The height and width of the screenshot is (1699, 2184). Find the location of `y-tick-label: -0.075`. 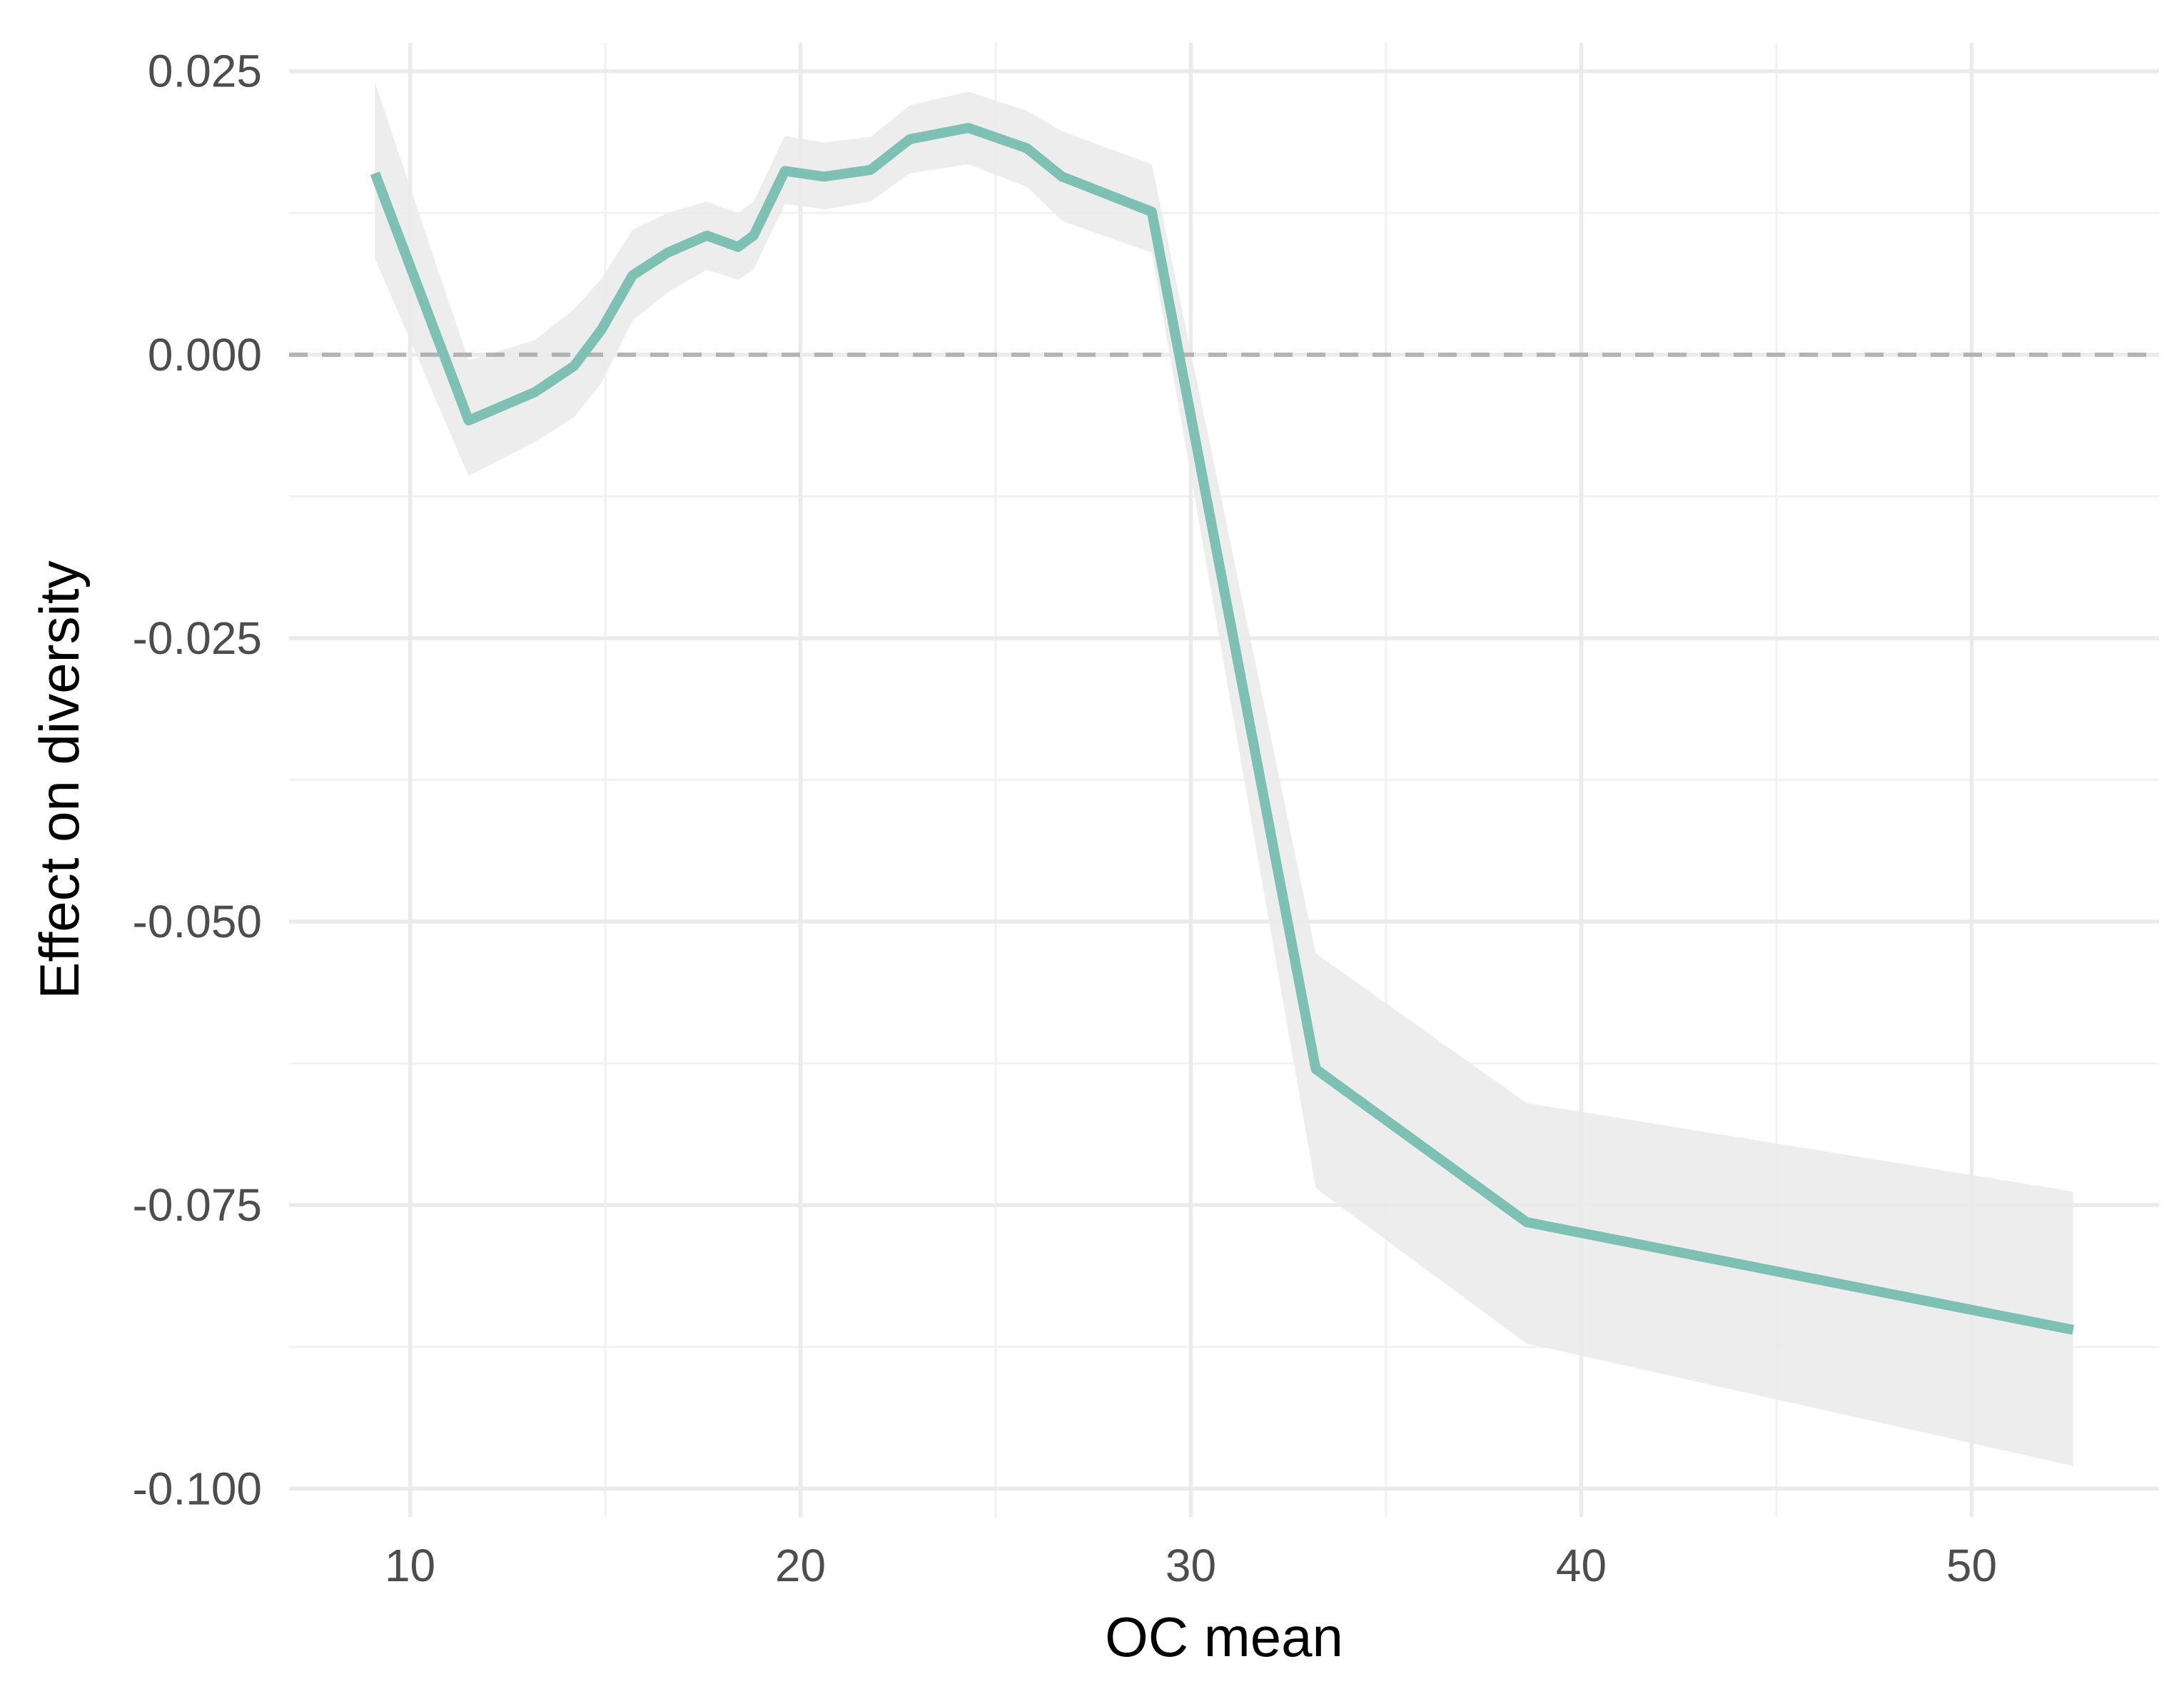

y-tick-label: -0.075 is located at coordinates (197, 1205).